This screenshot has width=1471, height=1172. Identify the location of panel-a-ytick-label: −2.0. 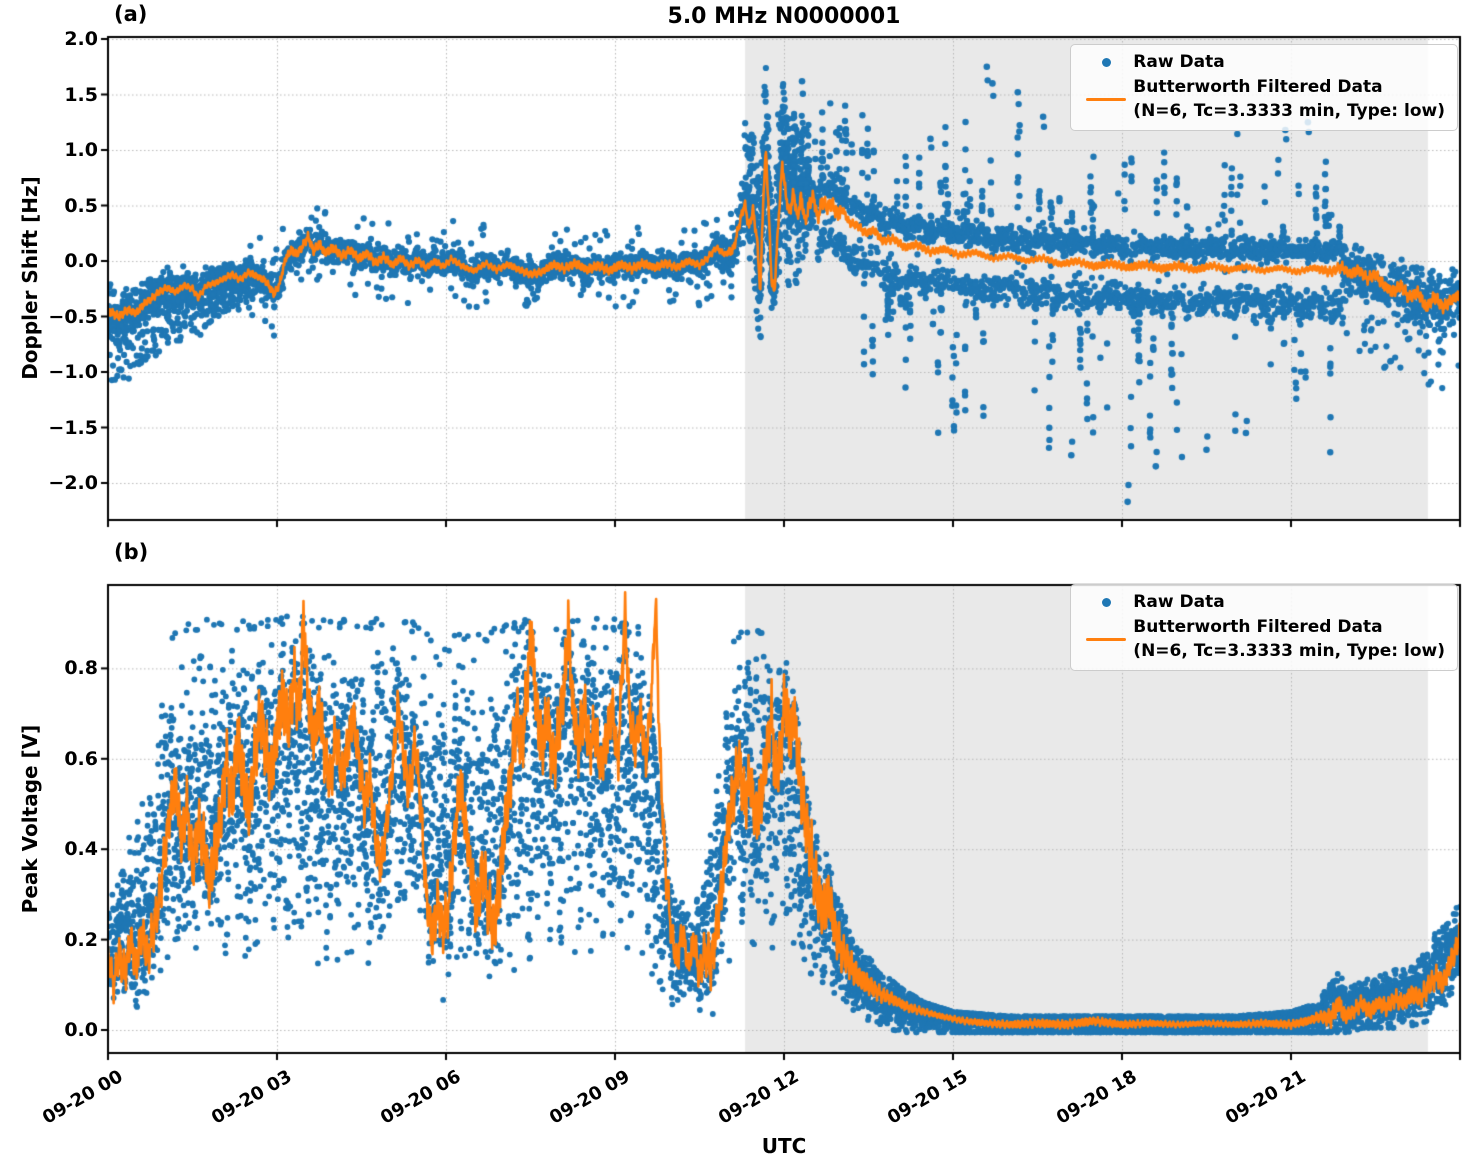
(73, 483).